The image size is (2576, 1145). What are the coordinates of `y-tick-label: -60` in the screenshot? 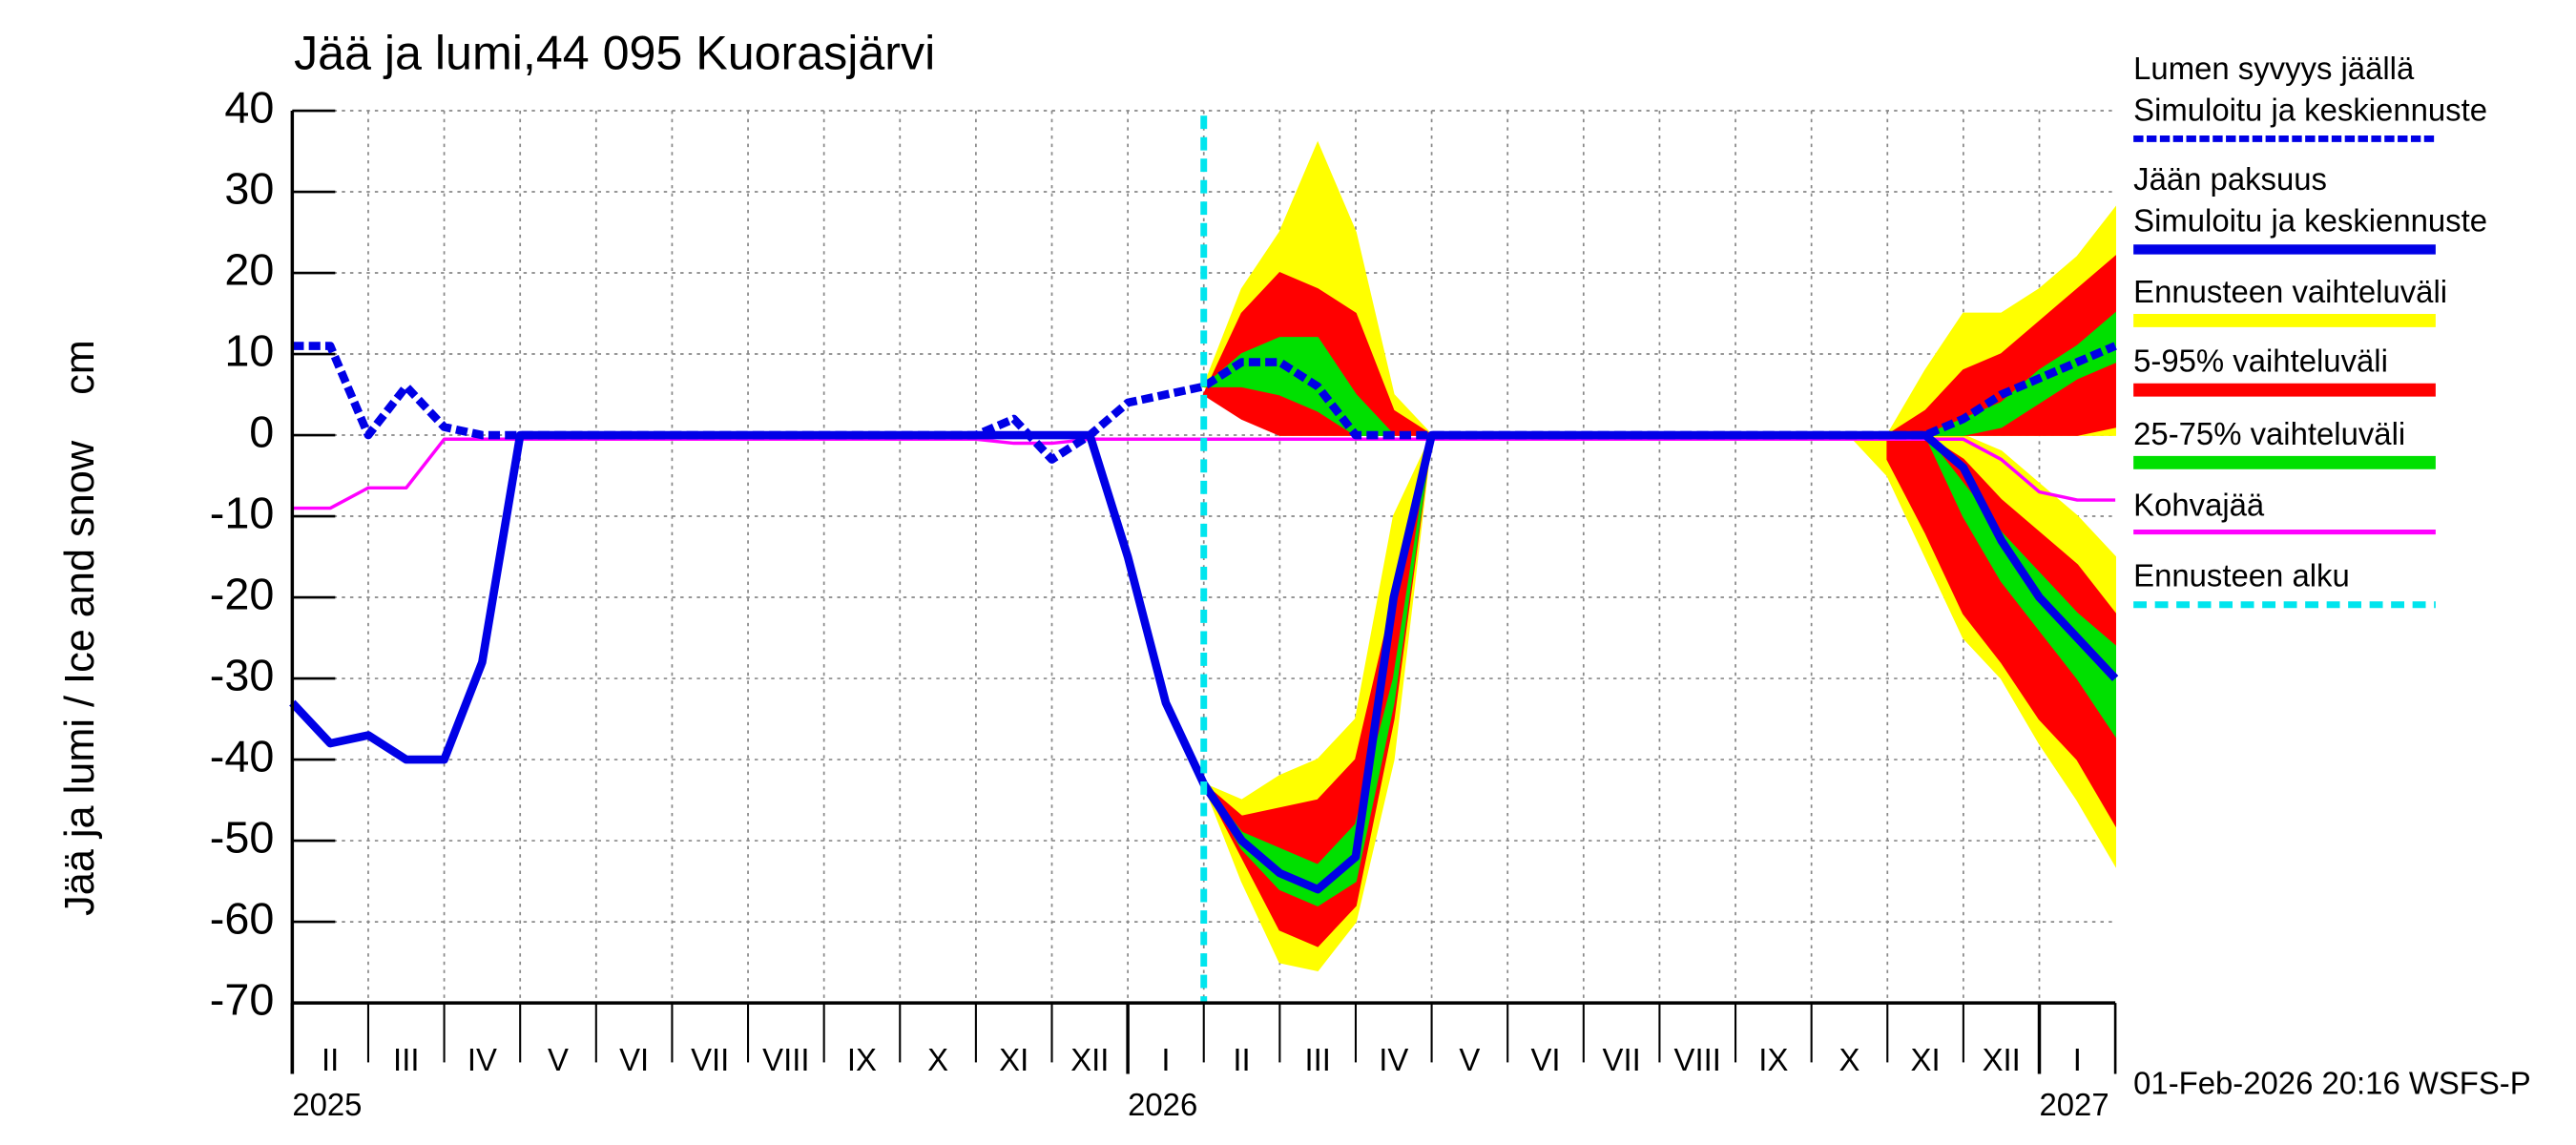 It's located at (242, 918).